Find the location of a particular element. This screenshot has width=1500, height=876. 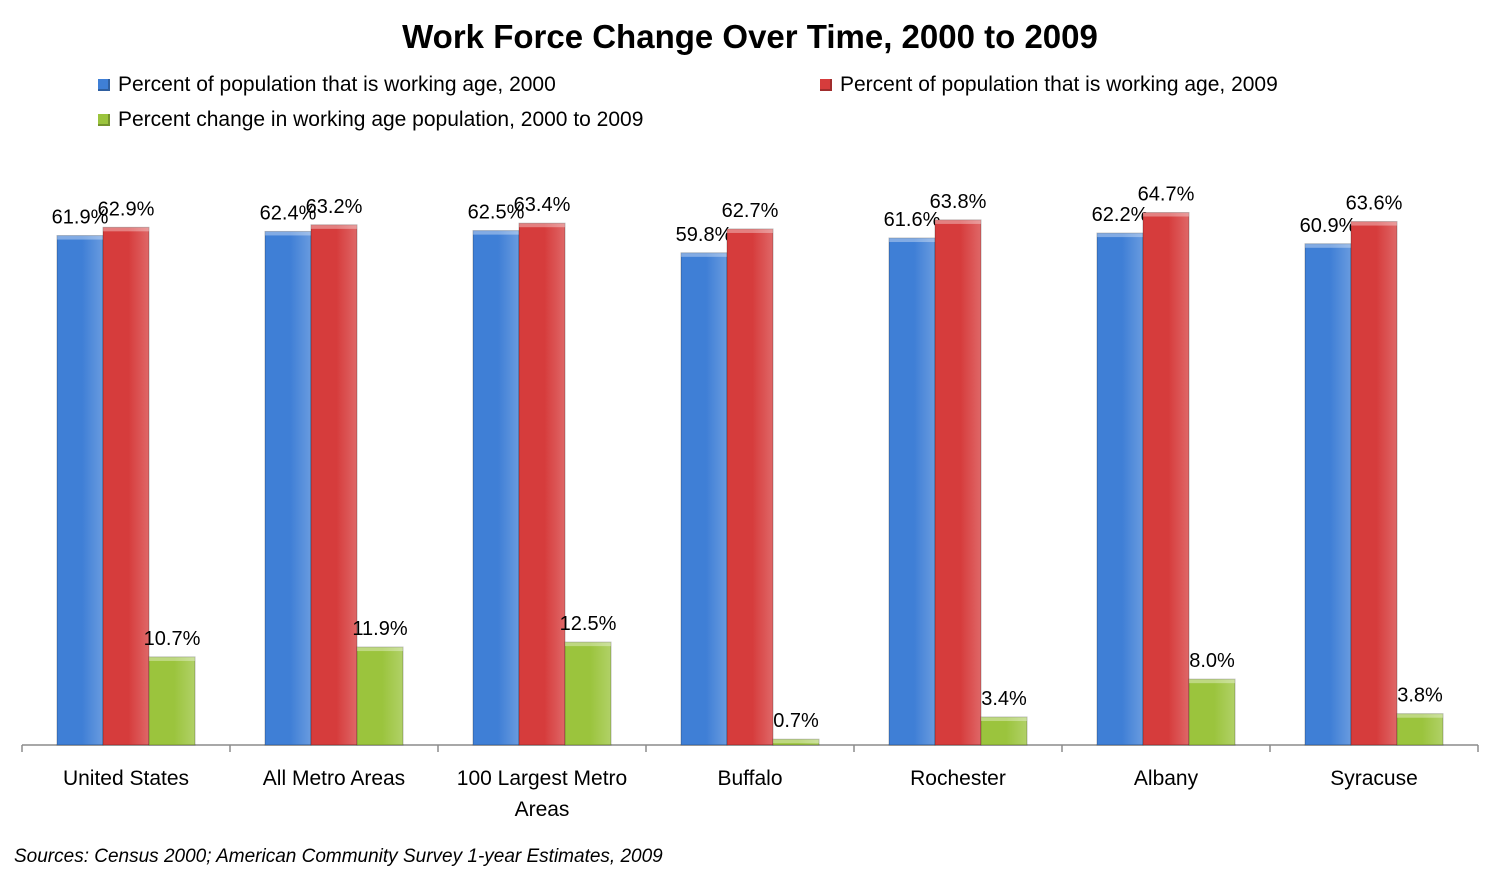

legend-swatch-red is located at coordinates (826, 85).